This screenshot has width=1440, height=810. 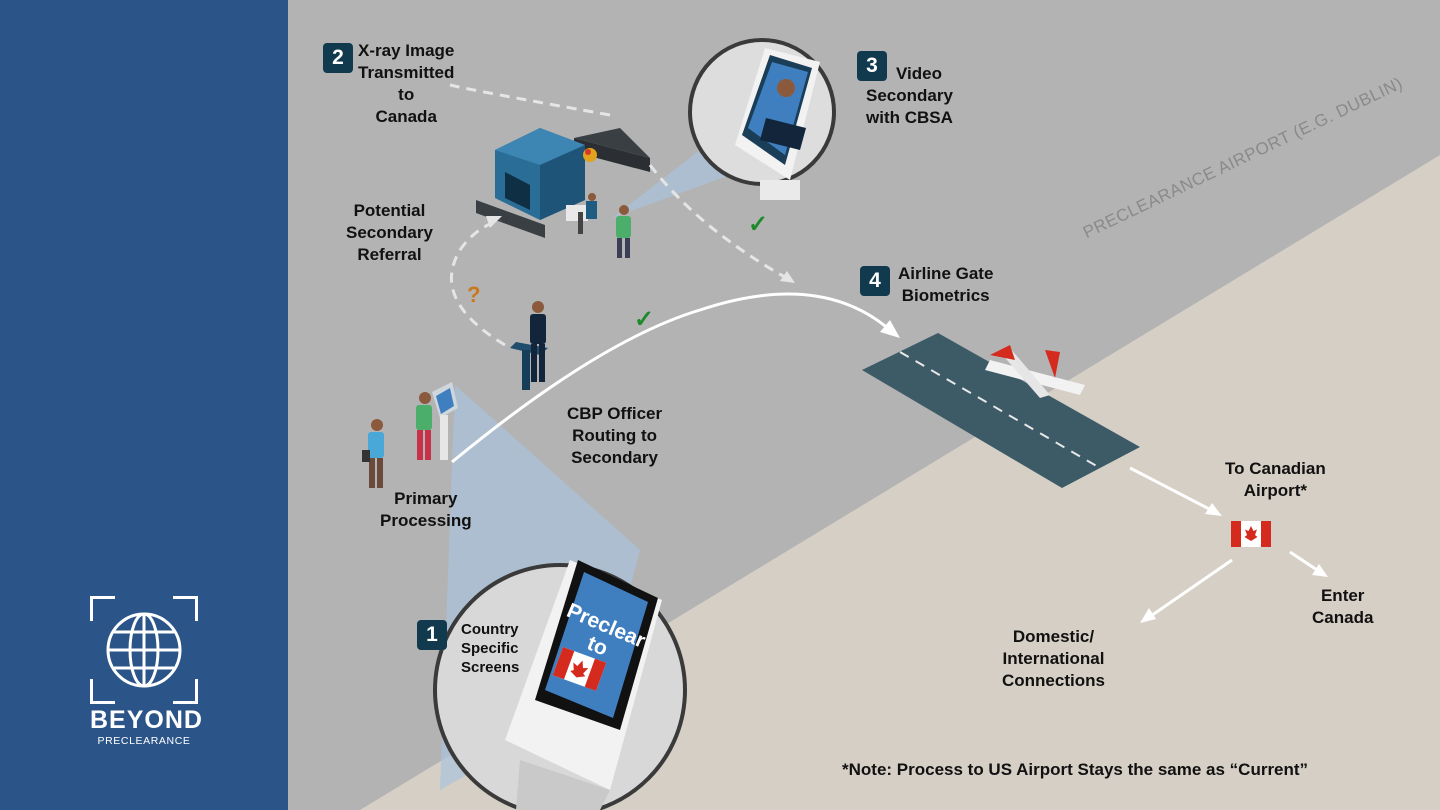 I want to click on primary-kiosk, so click(x=445, y=421).